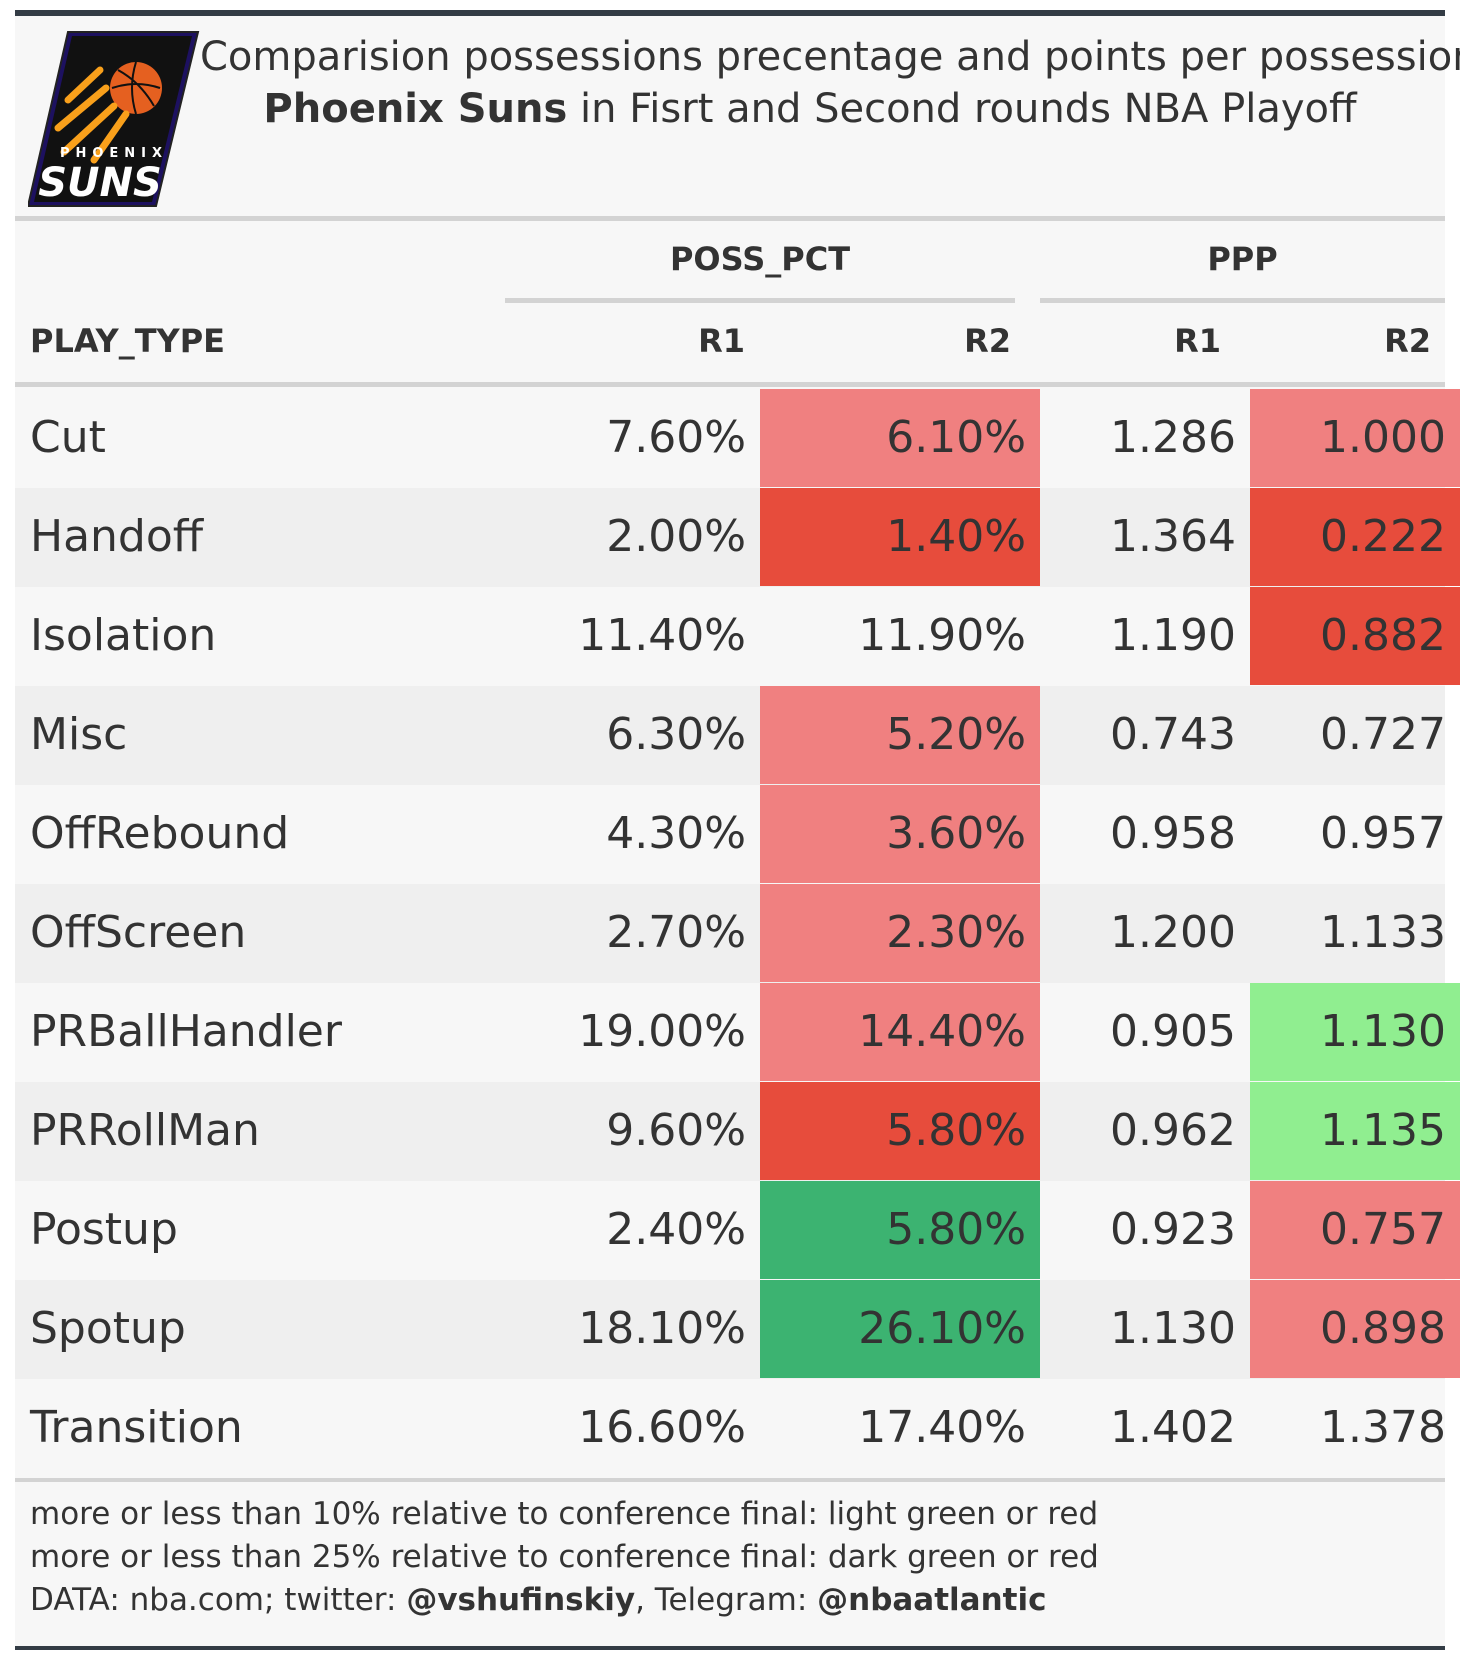 This screenshot has width=1460, height=1656. What do you see at coordinates (68, 437) in the screenshot?
I see `play-type-cell: Cut` at bounding box center [68, 437].